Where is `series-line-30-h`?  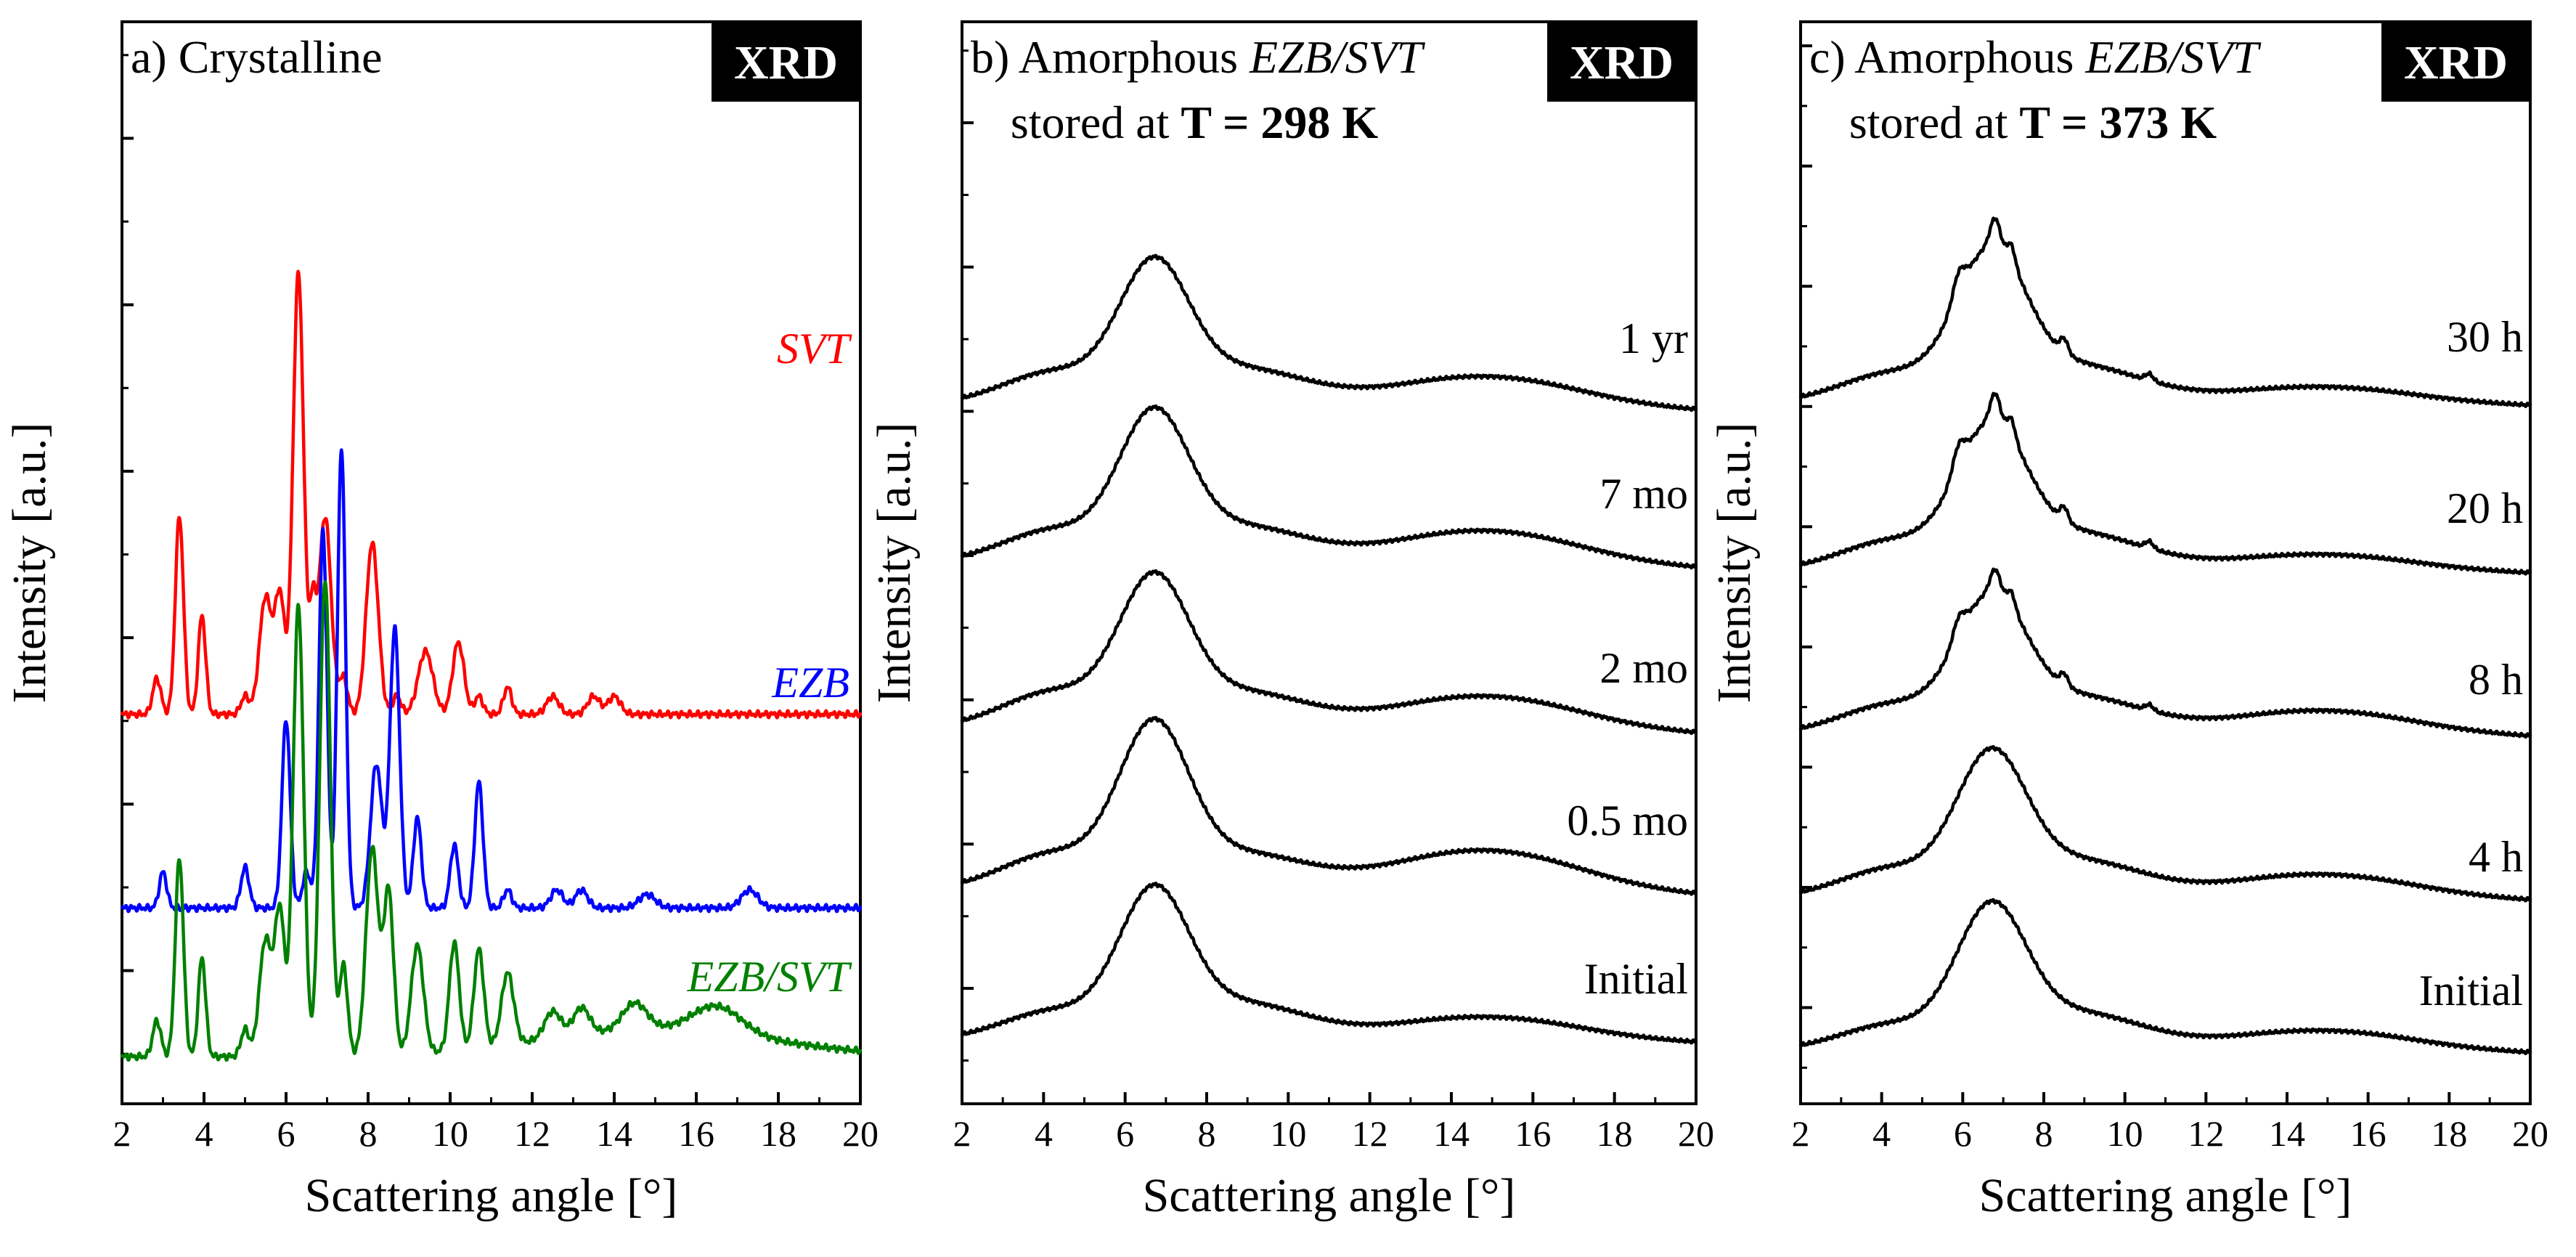
series-line-30-h is located at coordinates (2165, 312).